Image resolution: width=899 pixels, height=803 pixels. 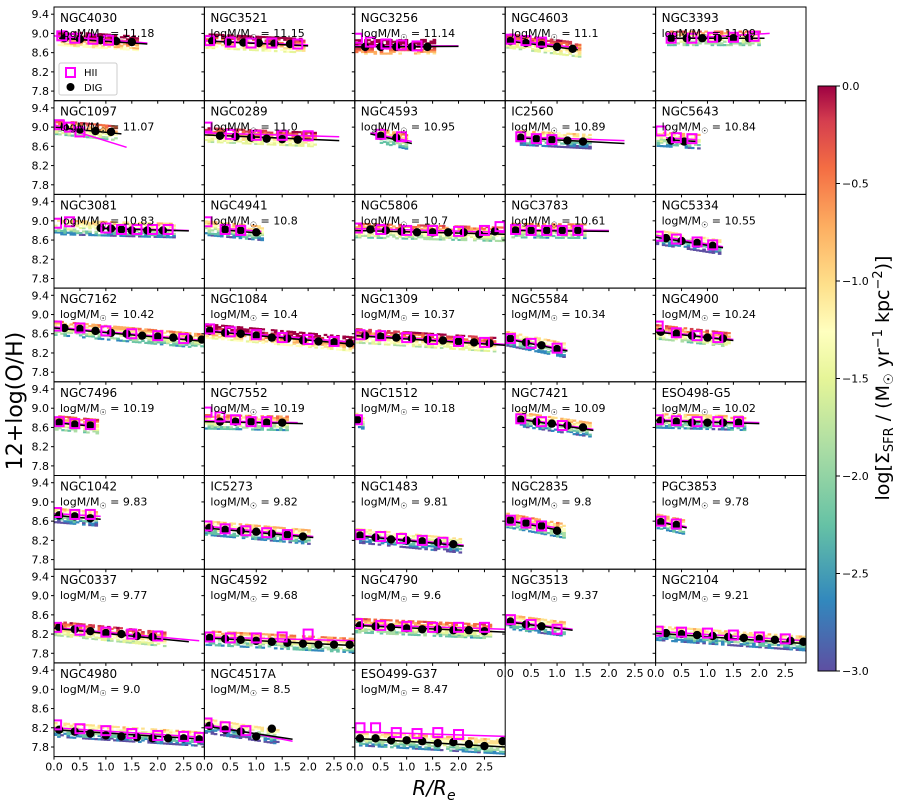 What do you see at coordinates (709, 128) in the screenshot?
I see `galaxy-mass: logM/M☉ = 10.84` at bounding box center [709, 128].